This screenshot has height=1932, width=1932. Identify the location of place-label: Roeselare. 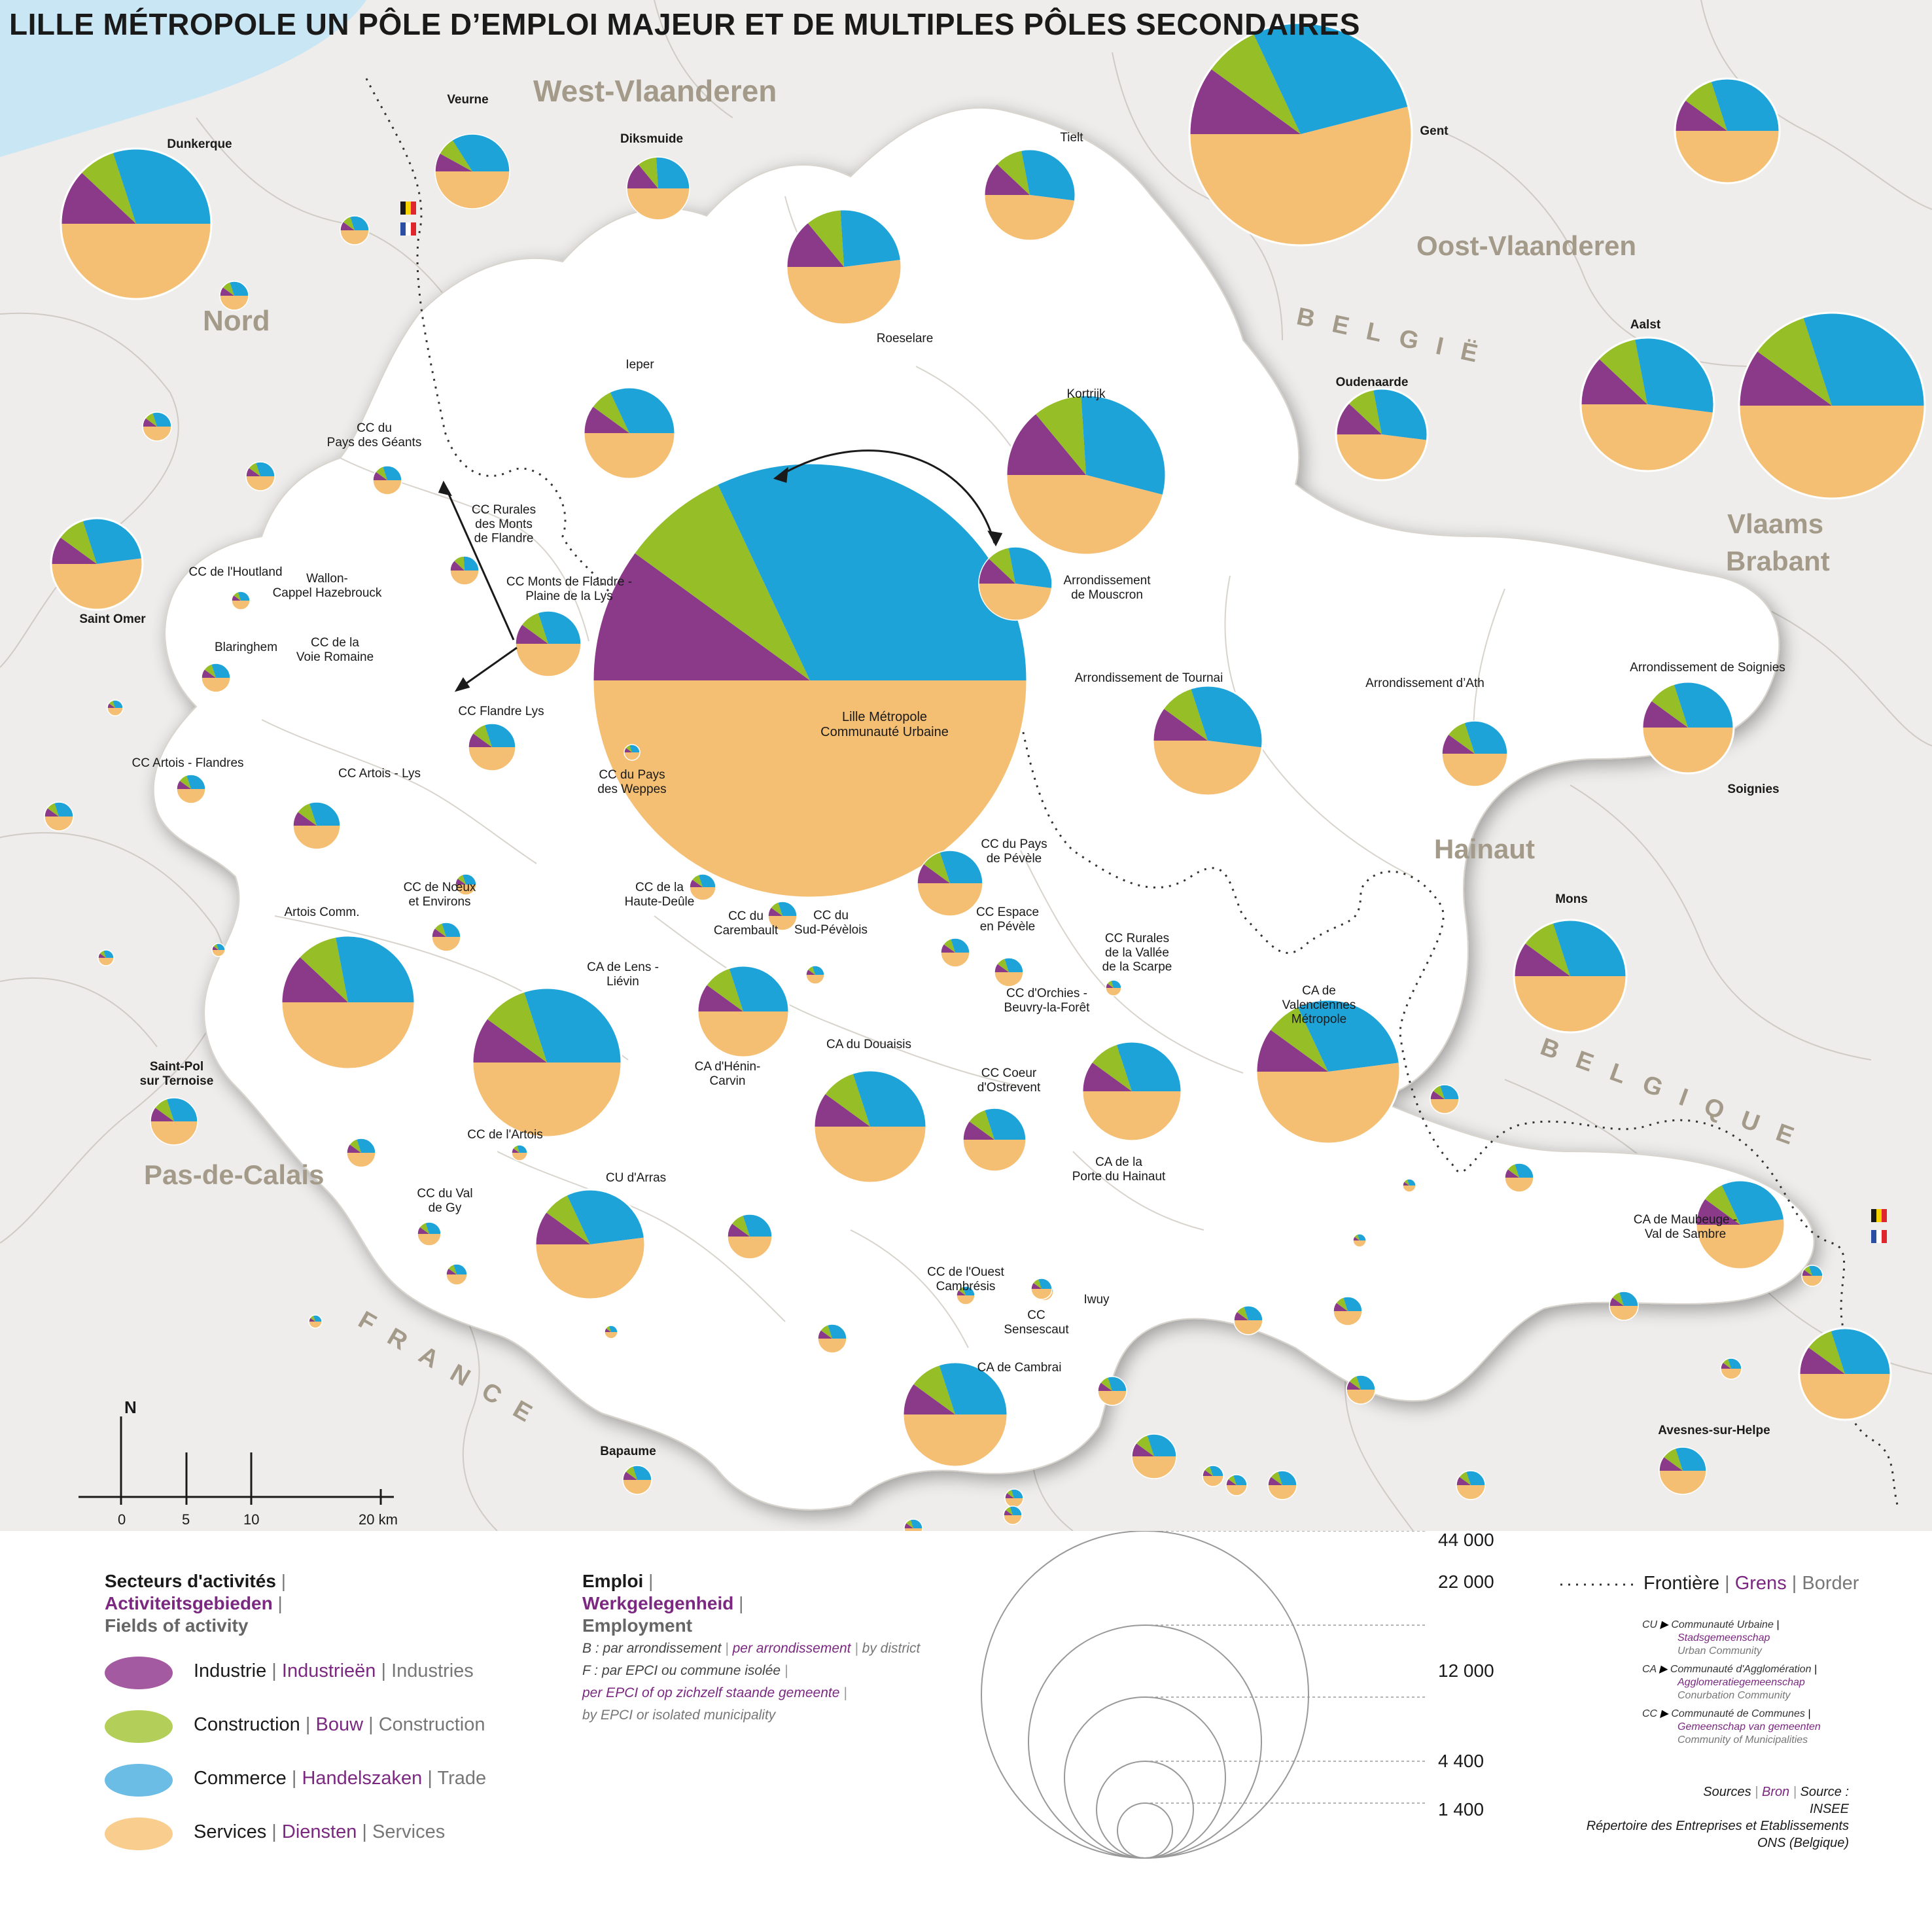
(905, 339).